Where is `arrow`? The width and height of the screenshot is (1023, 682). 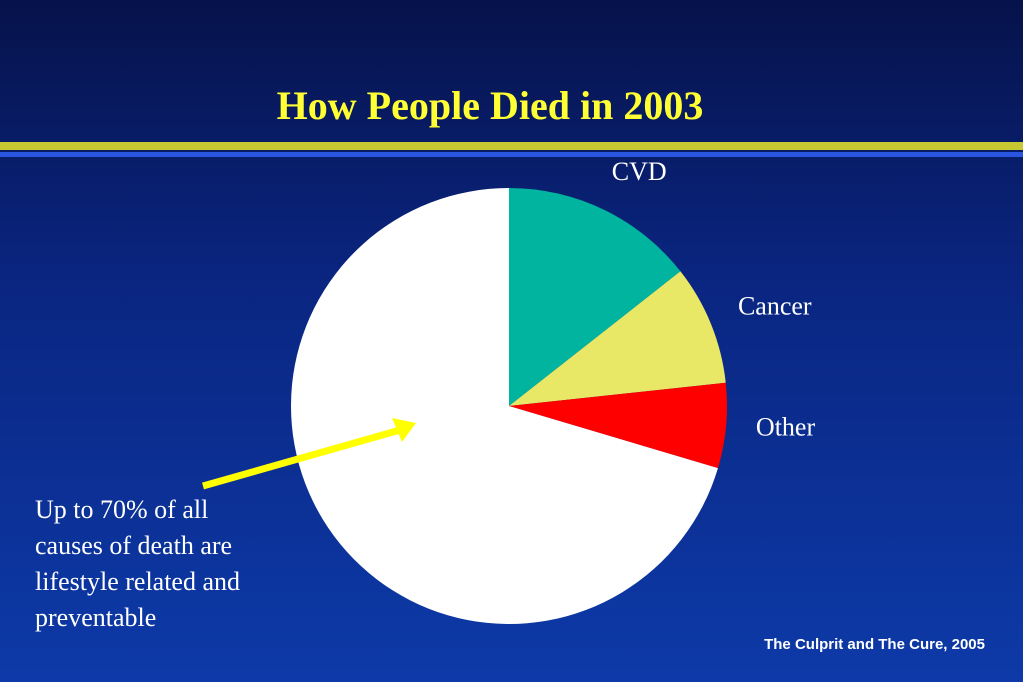 arrow is located at coordinates (301, 458).